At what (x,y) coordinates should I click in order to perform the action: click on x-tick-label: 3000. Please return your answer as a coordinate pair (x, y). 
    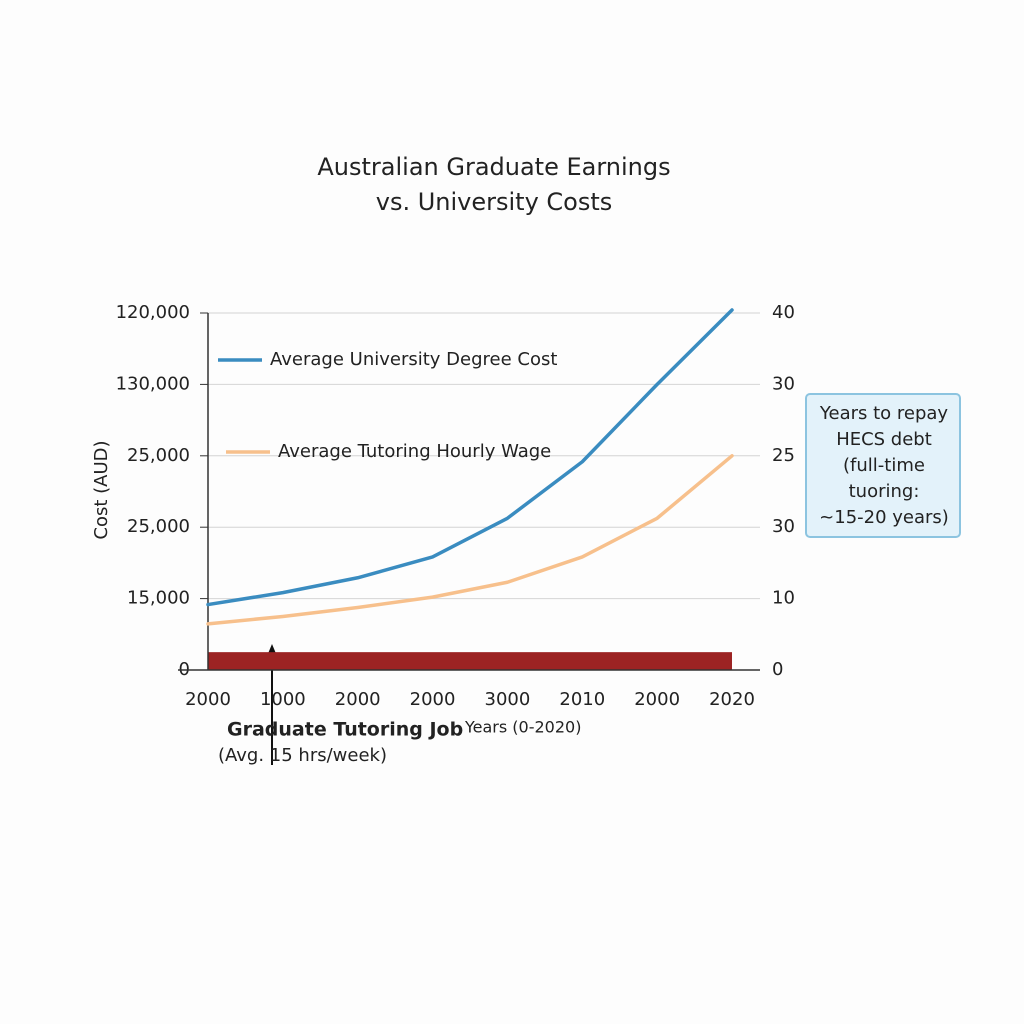
    Looking at the image, I should click on (508, 699).